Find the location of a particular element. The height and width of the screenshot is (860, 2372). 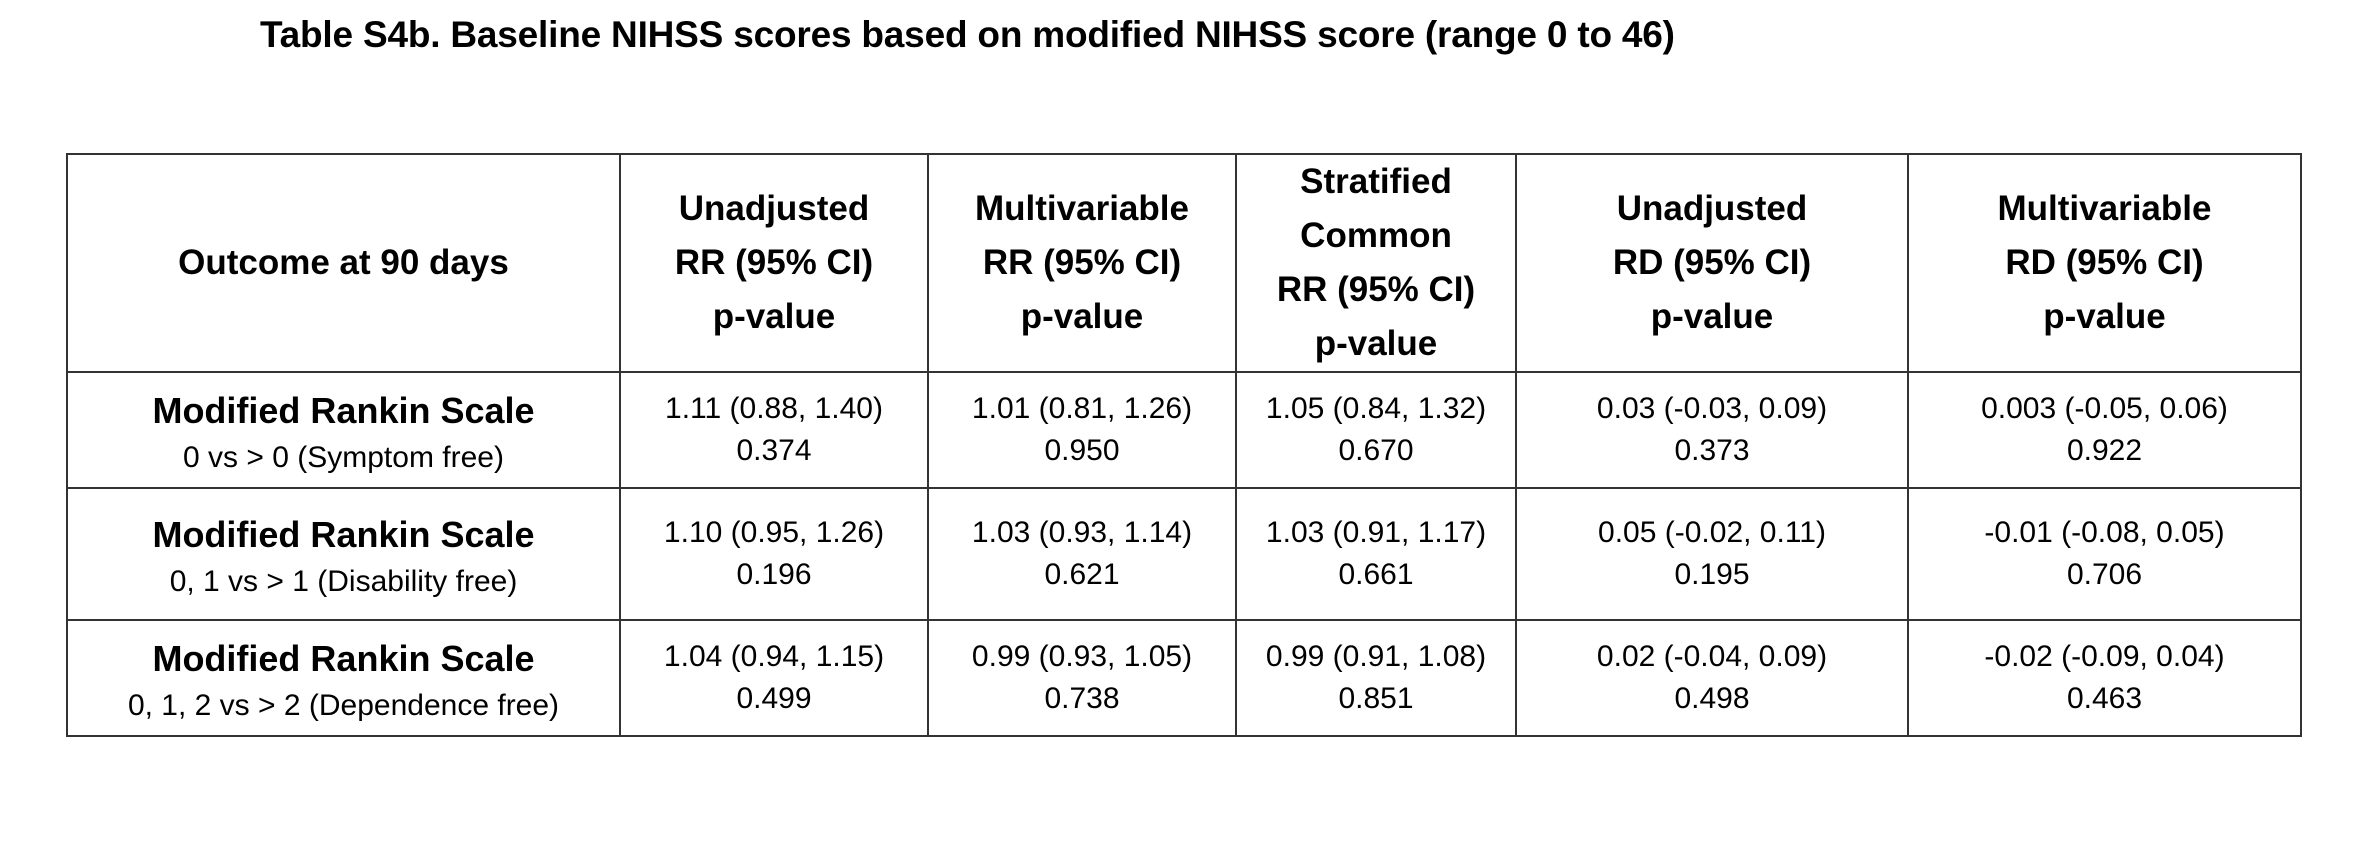

value-cell: 0.05 (-0.02, 0.11) 0.195 is located at coordinates (1712, 553).